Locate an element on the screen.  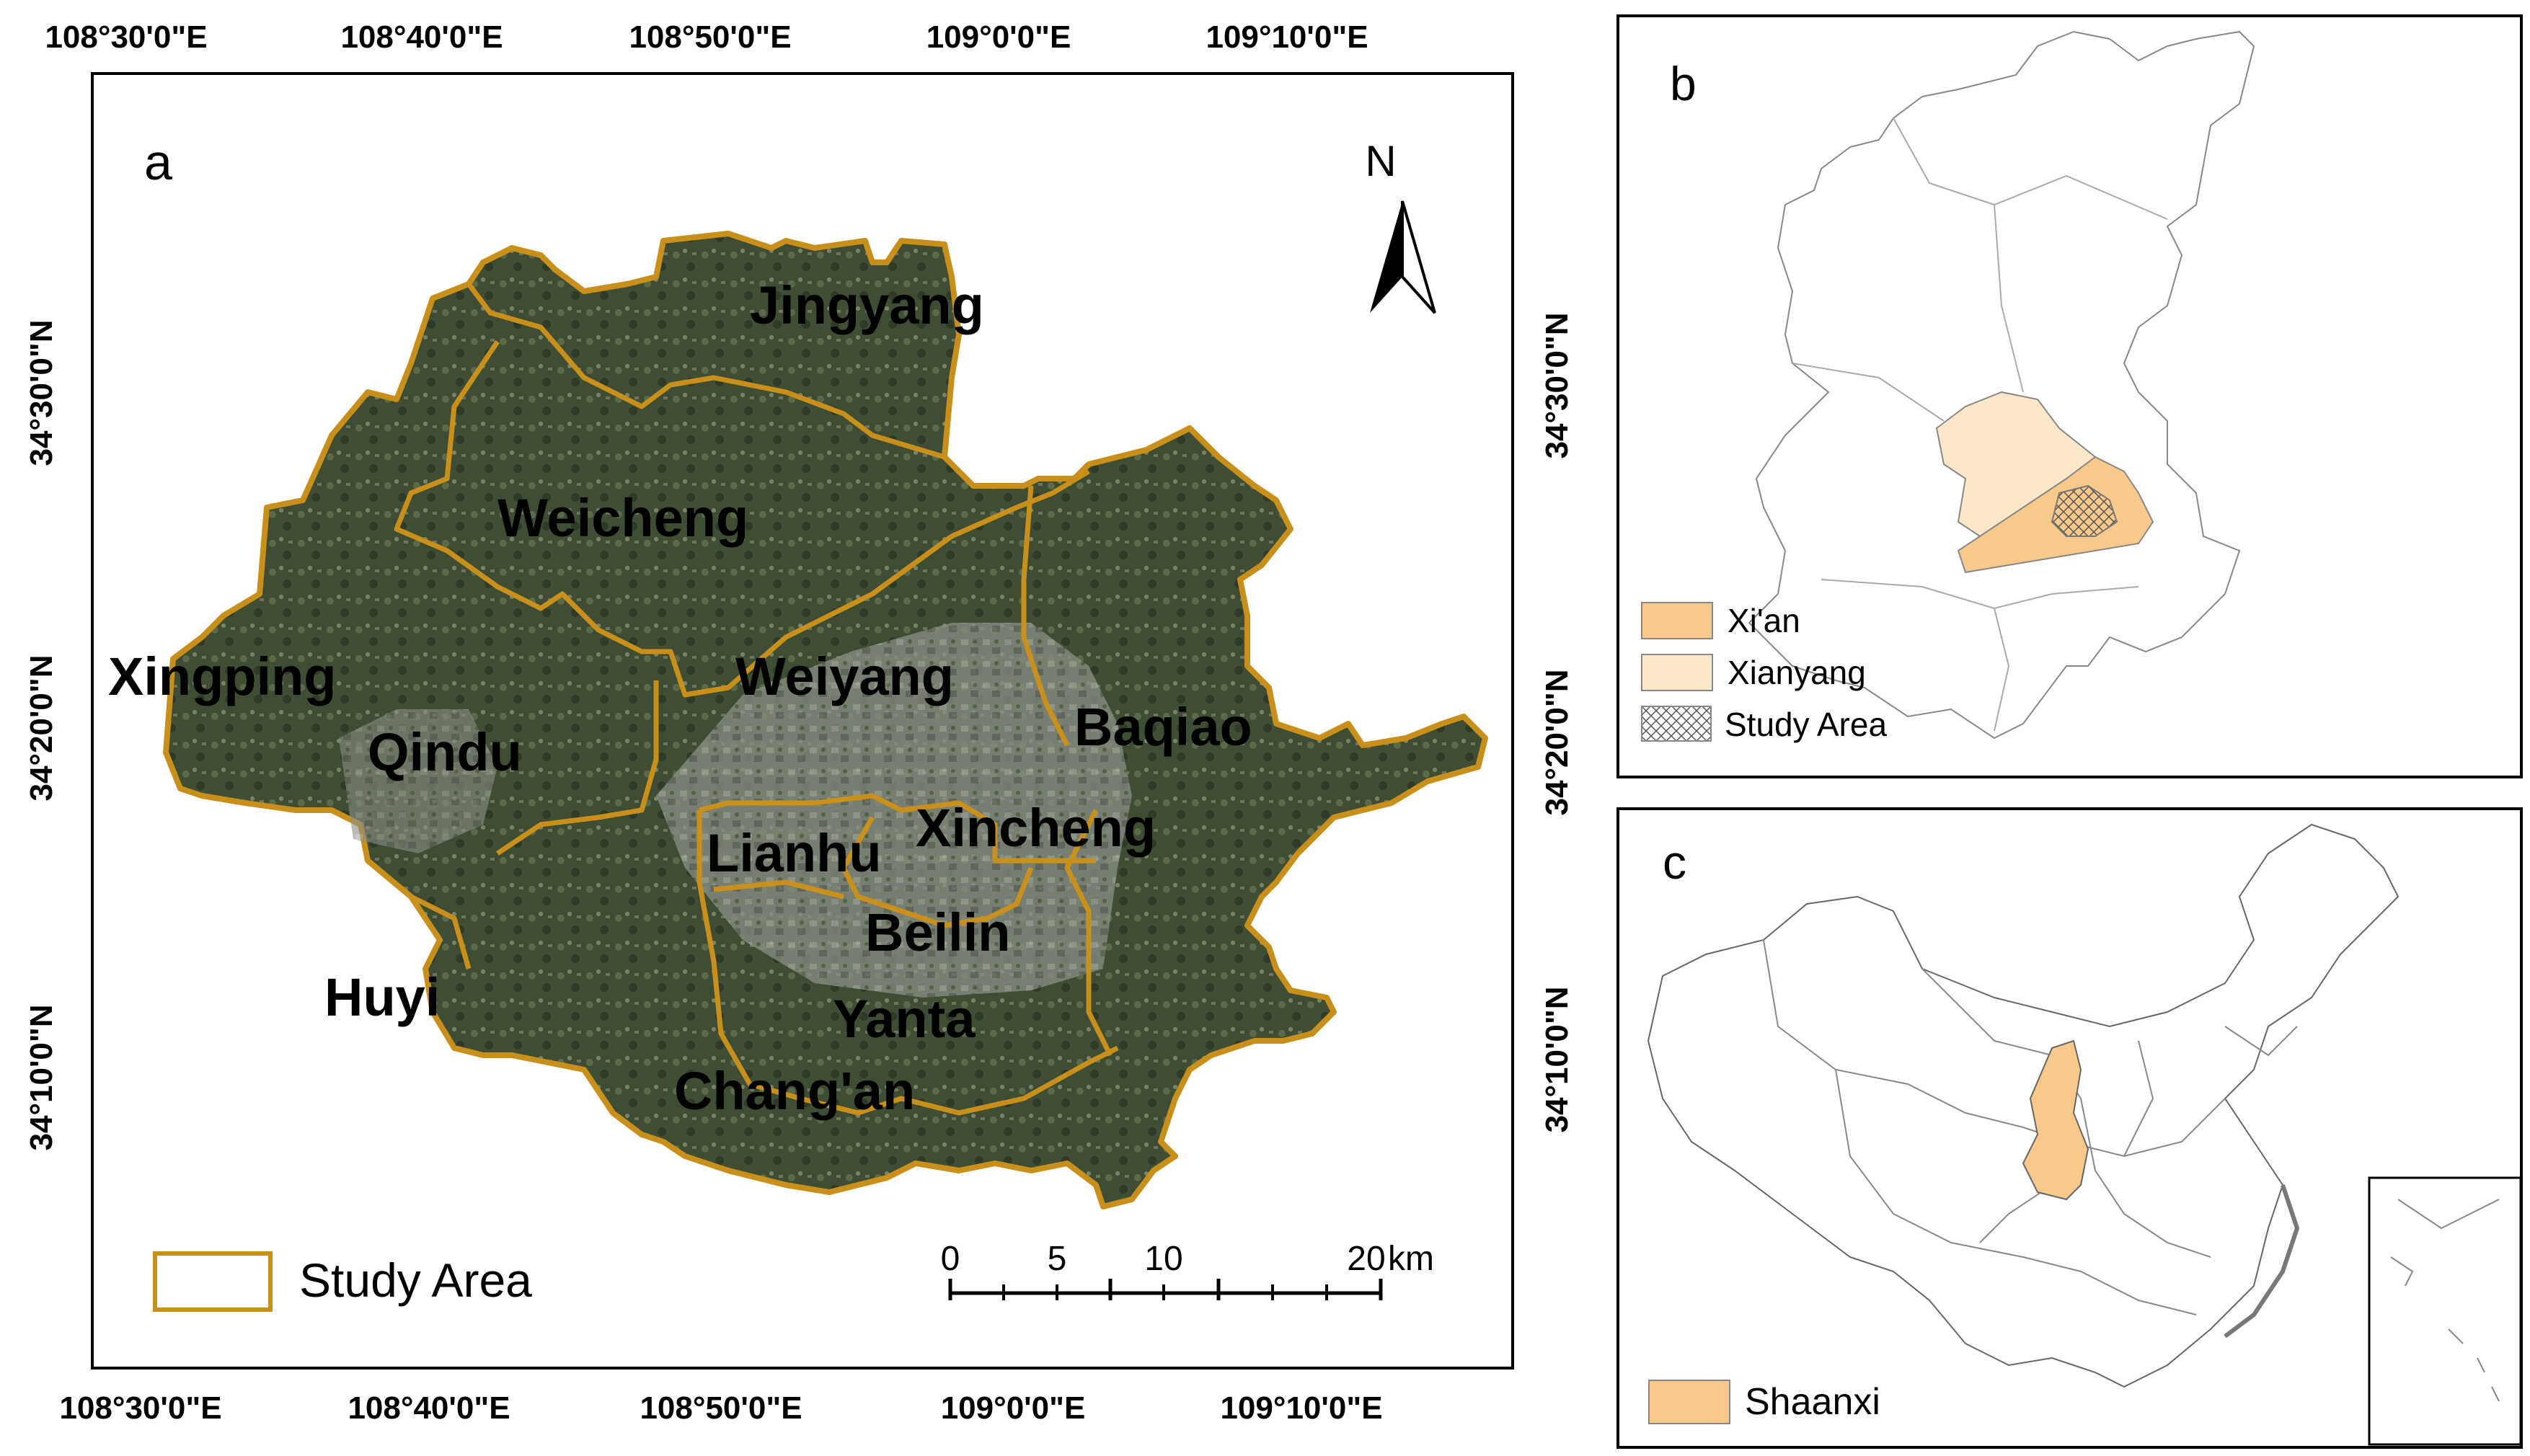
legend-xianyang-swatch is located at coordinates (1677, 672).